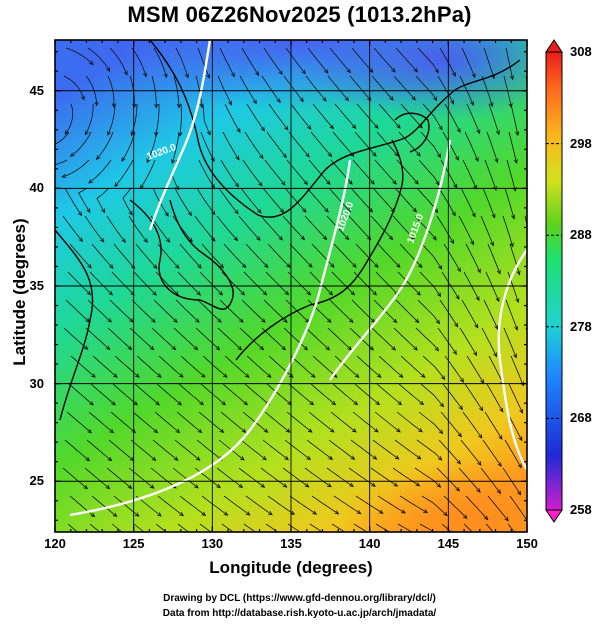  What do you see at coordinates (55, 543) in the screenshot?
I see `x-tick-label: 120` at bounding box center [55, 543].